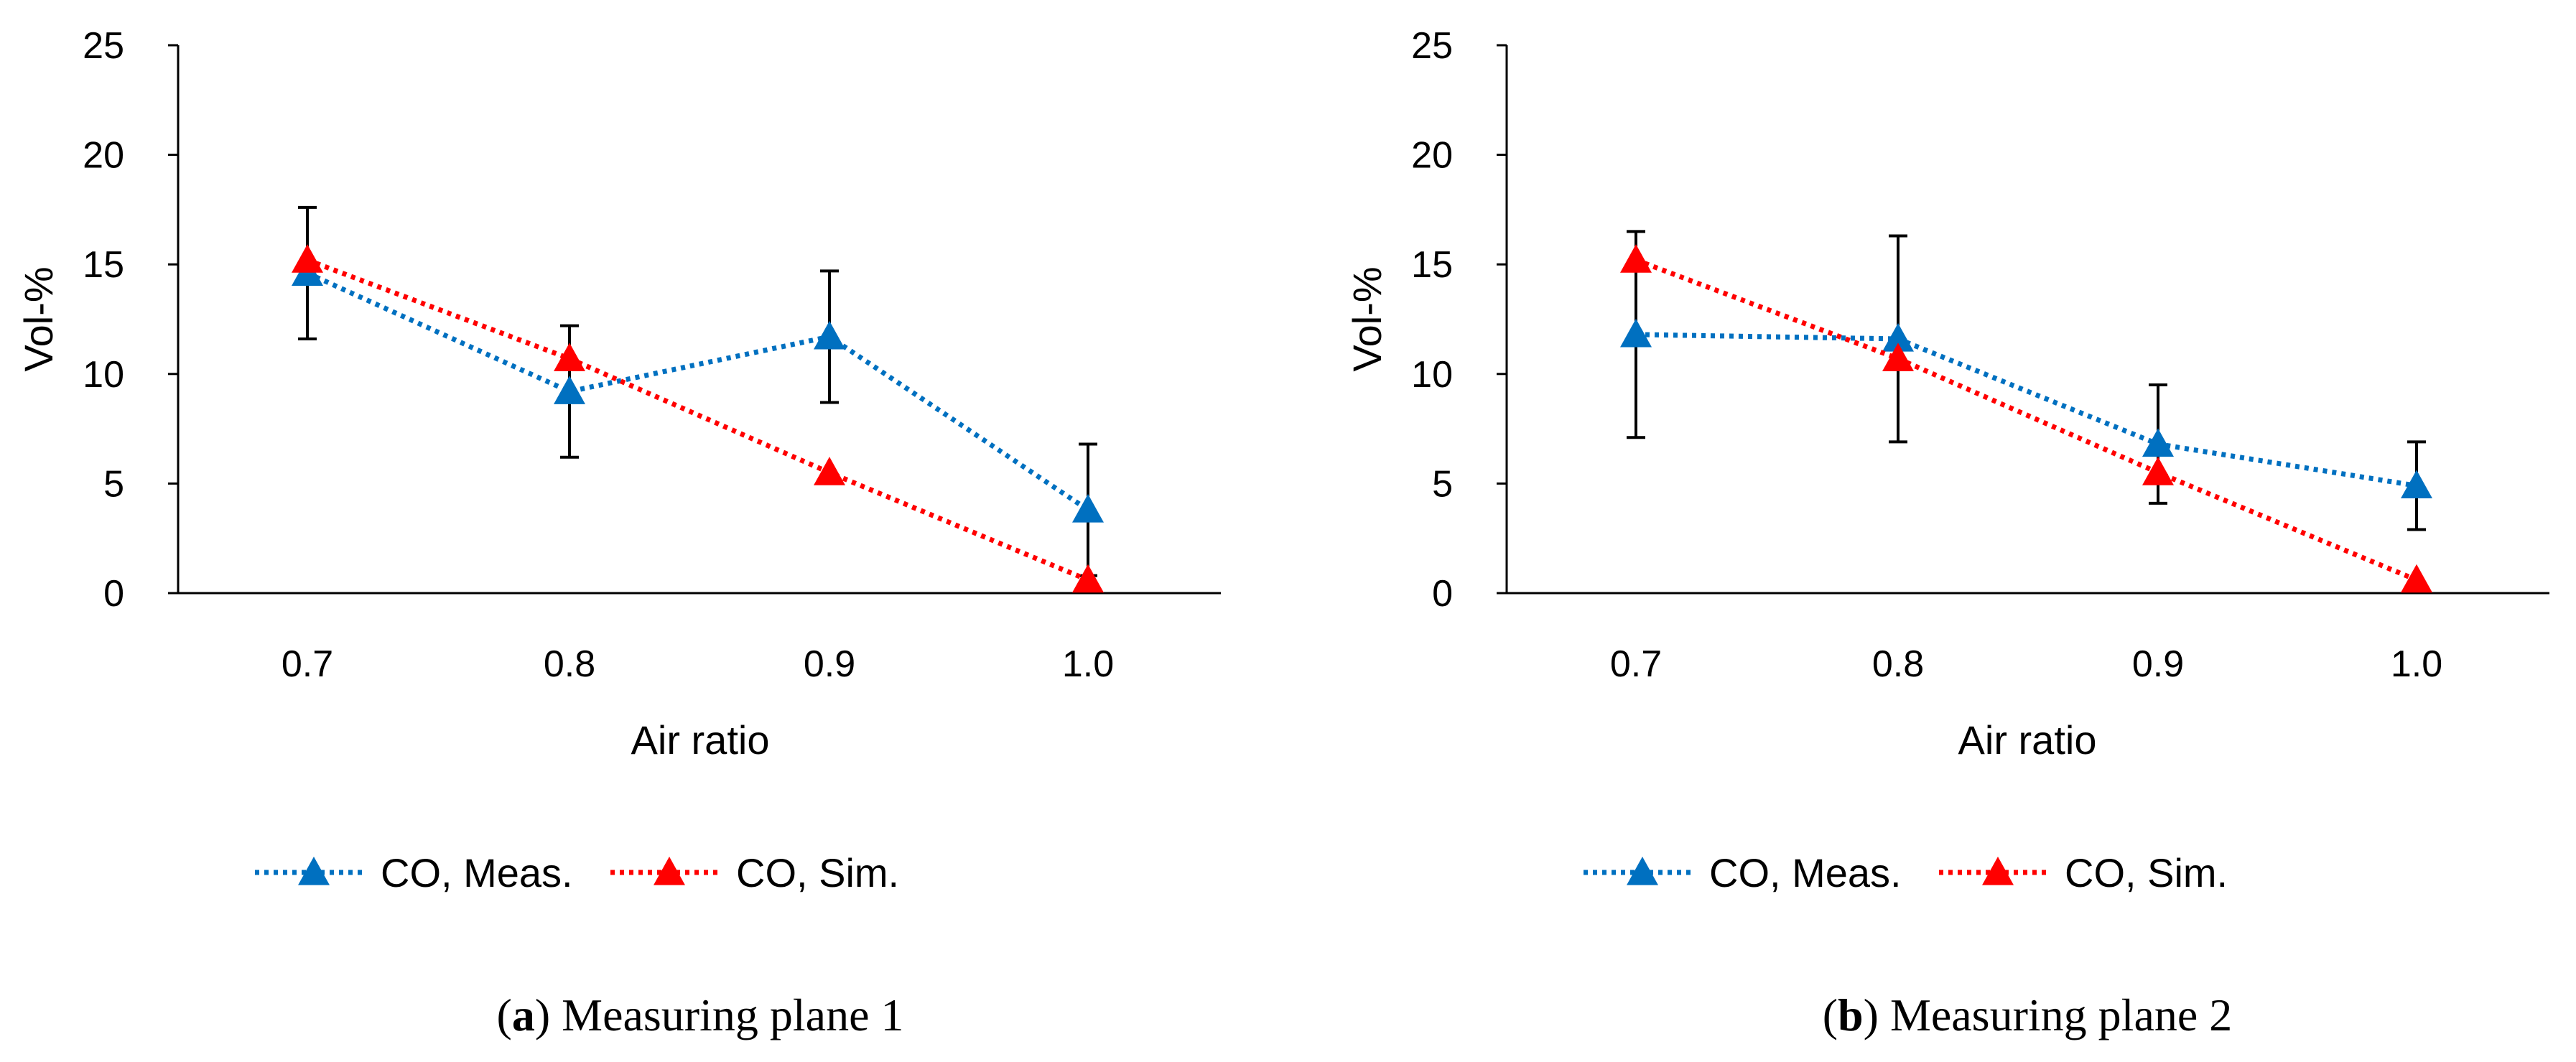 Image resolution: width=2576 pixels, height=1062 pixels. What do you see at coordinates (523, 1014) in the screenshot?
I see `caption-letter: a` at bounding box center [523, 1014].